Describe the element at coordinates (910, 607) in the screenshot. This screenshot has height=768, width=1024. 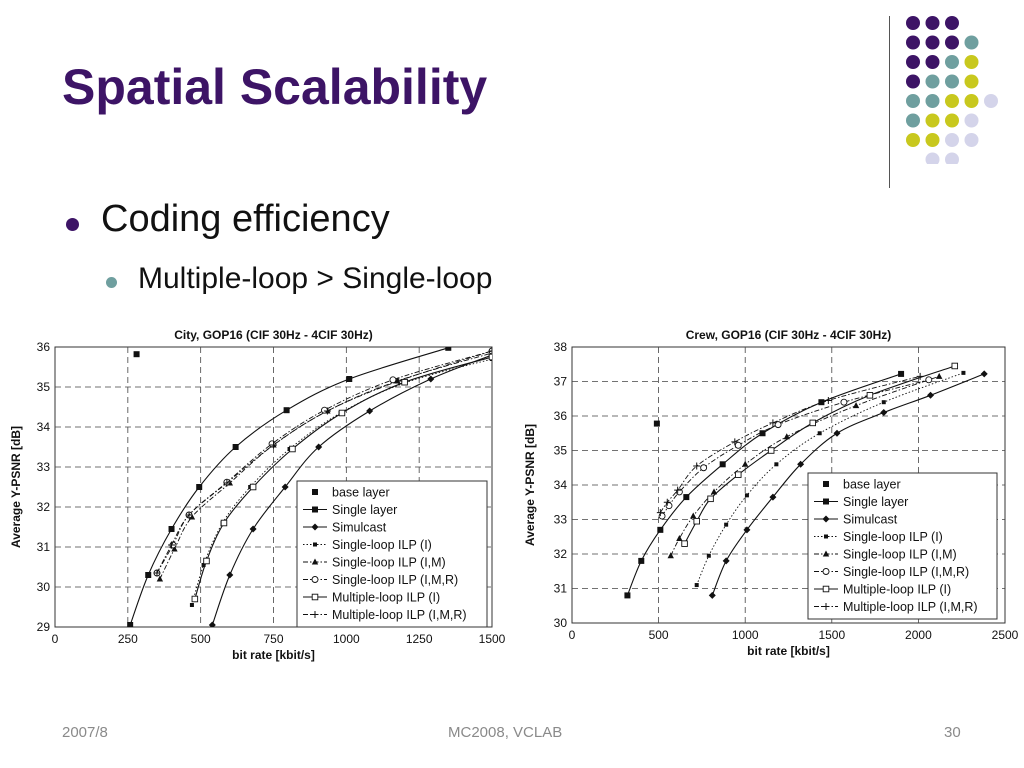
I see `legend-label: Multiple-loop ILP (I,M,R)` at that location.